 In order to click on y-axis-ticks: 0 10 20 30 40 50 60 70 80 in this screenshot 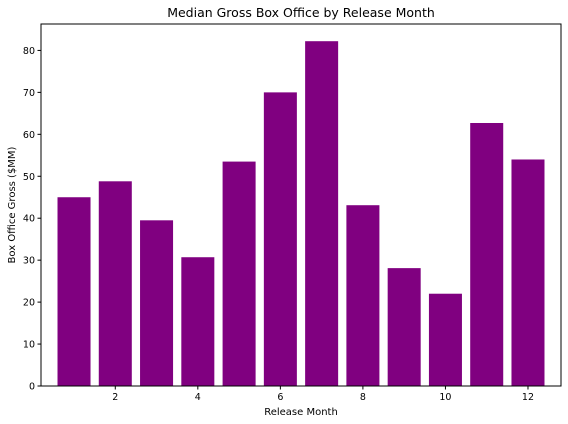, I will do `click(32, 219)`.